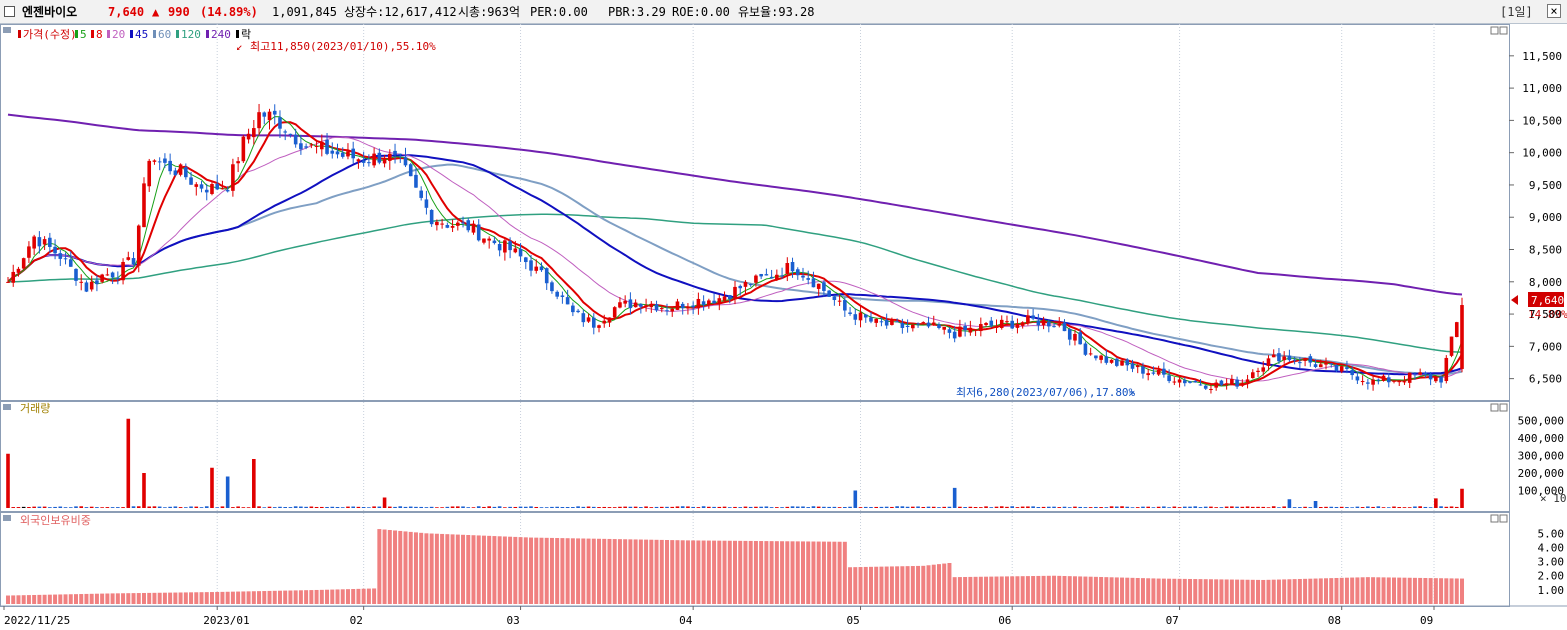  I want to click on legend-item: 120, so click(191, 34).